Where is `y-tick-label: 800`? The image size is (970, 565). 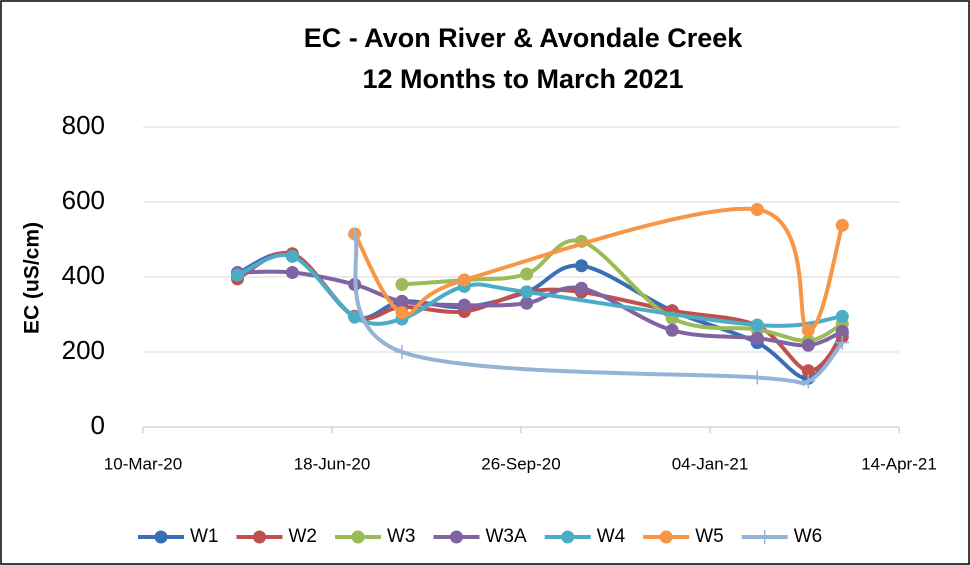
y-tick-label: 800 is located at coordinates (83, 125).